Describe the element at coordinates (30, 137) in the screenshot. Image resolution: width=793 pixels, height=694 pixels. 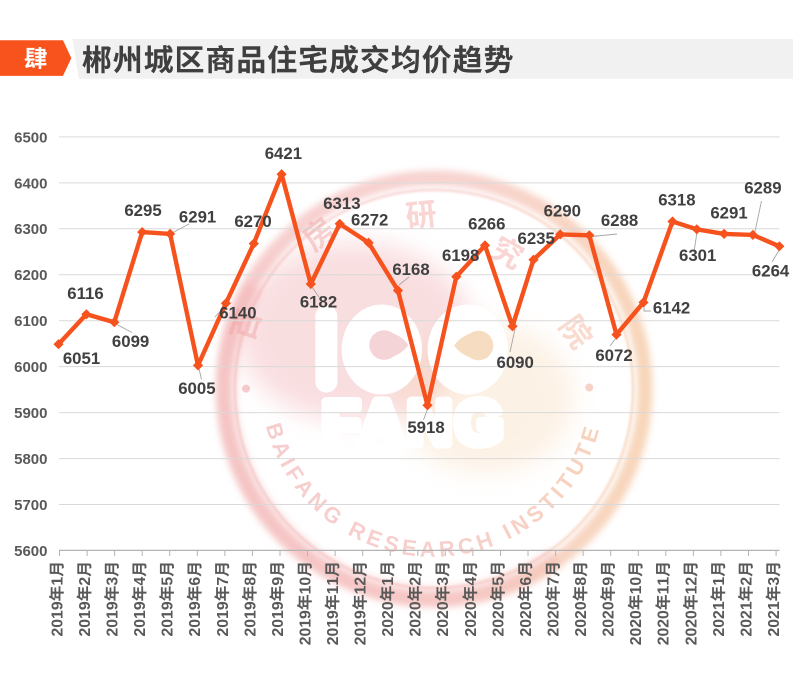
I see `svg-text: 6500` at that location.